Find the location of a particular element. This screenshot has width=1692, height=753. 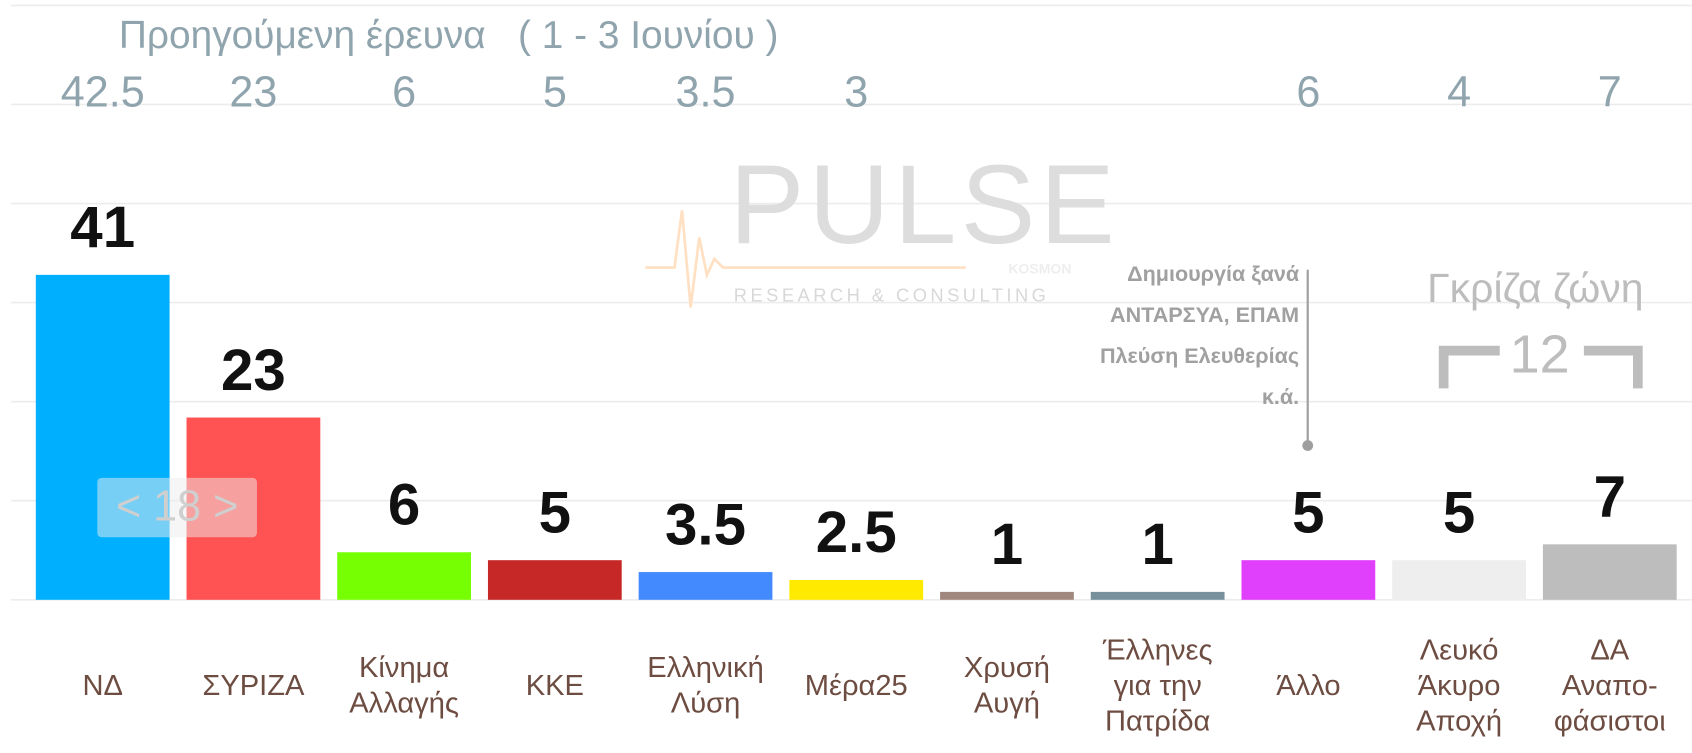

logo-name: PULSE is located at coordinates (923, 204).